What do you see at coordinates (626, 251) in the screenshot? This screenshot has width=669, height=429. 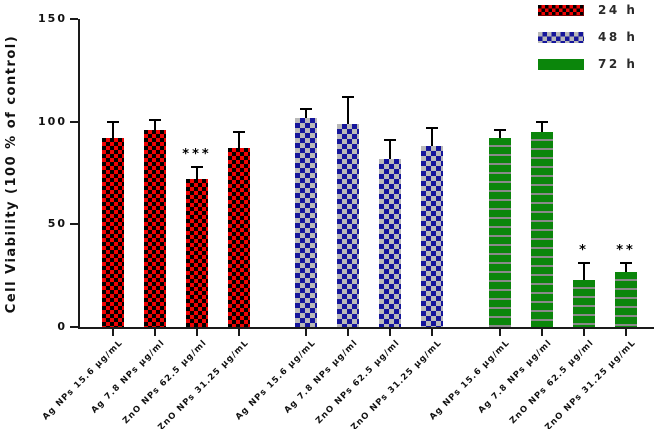 I see `significance-label: **` at bounding box center [626, 251].